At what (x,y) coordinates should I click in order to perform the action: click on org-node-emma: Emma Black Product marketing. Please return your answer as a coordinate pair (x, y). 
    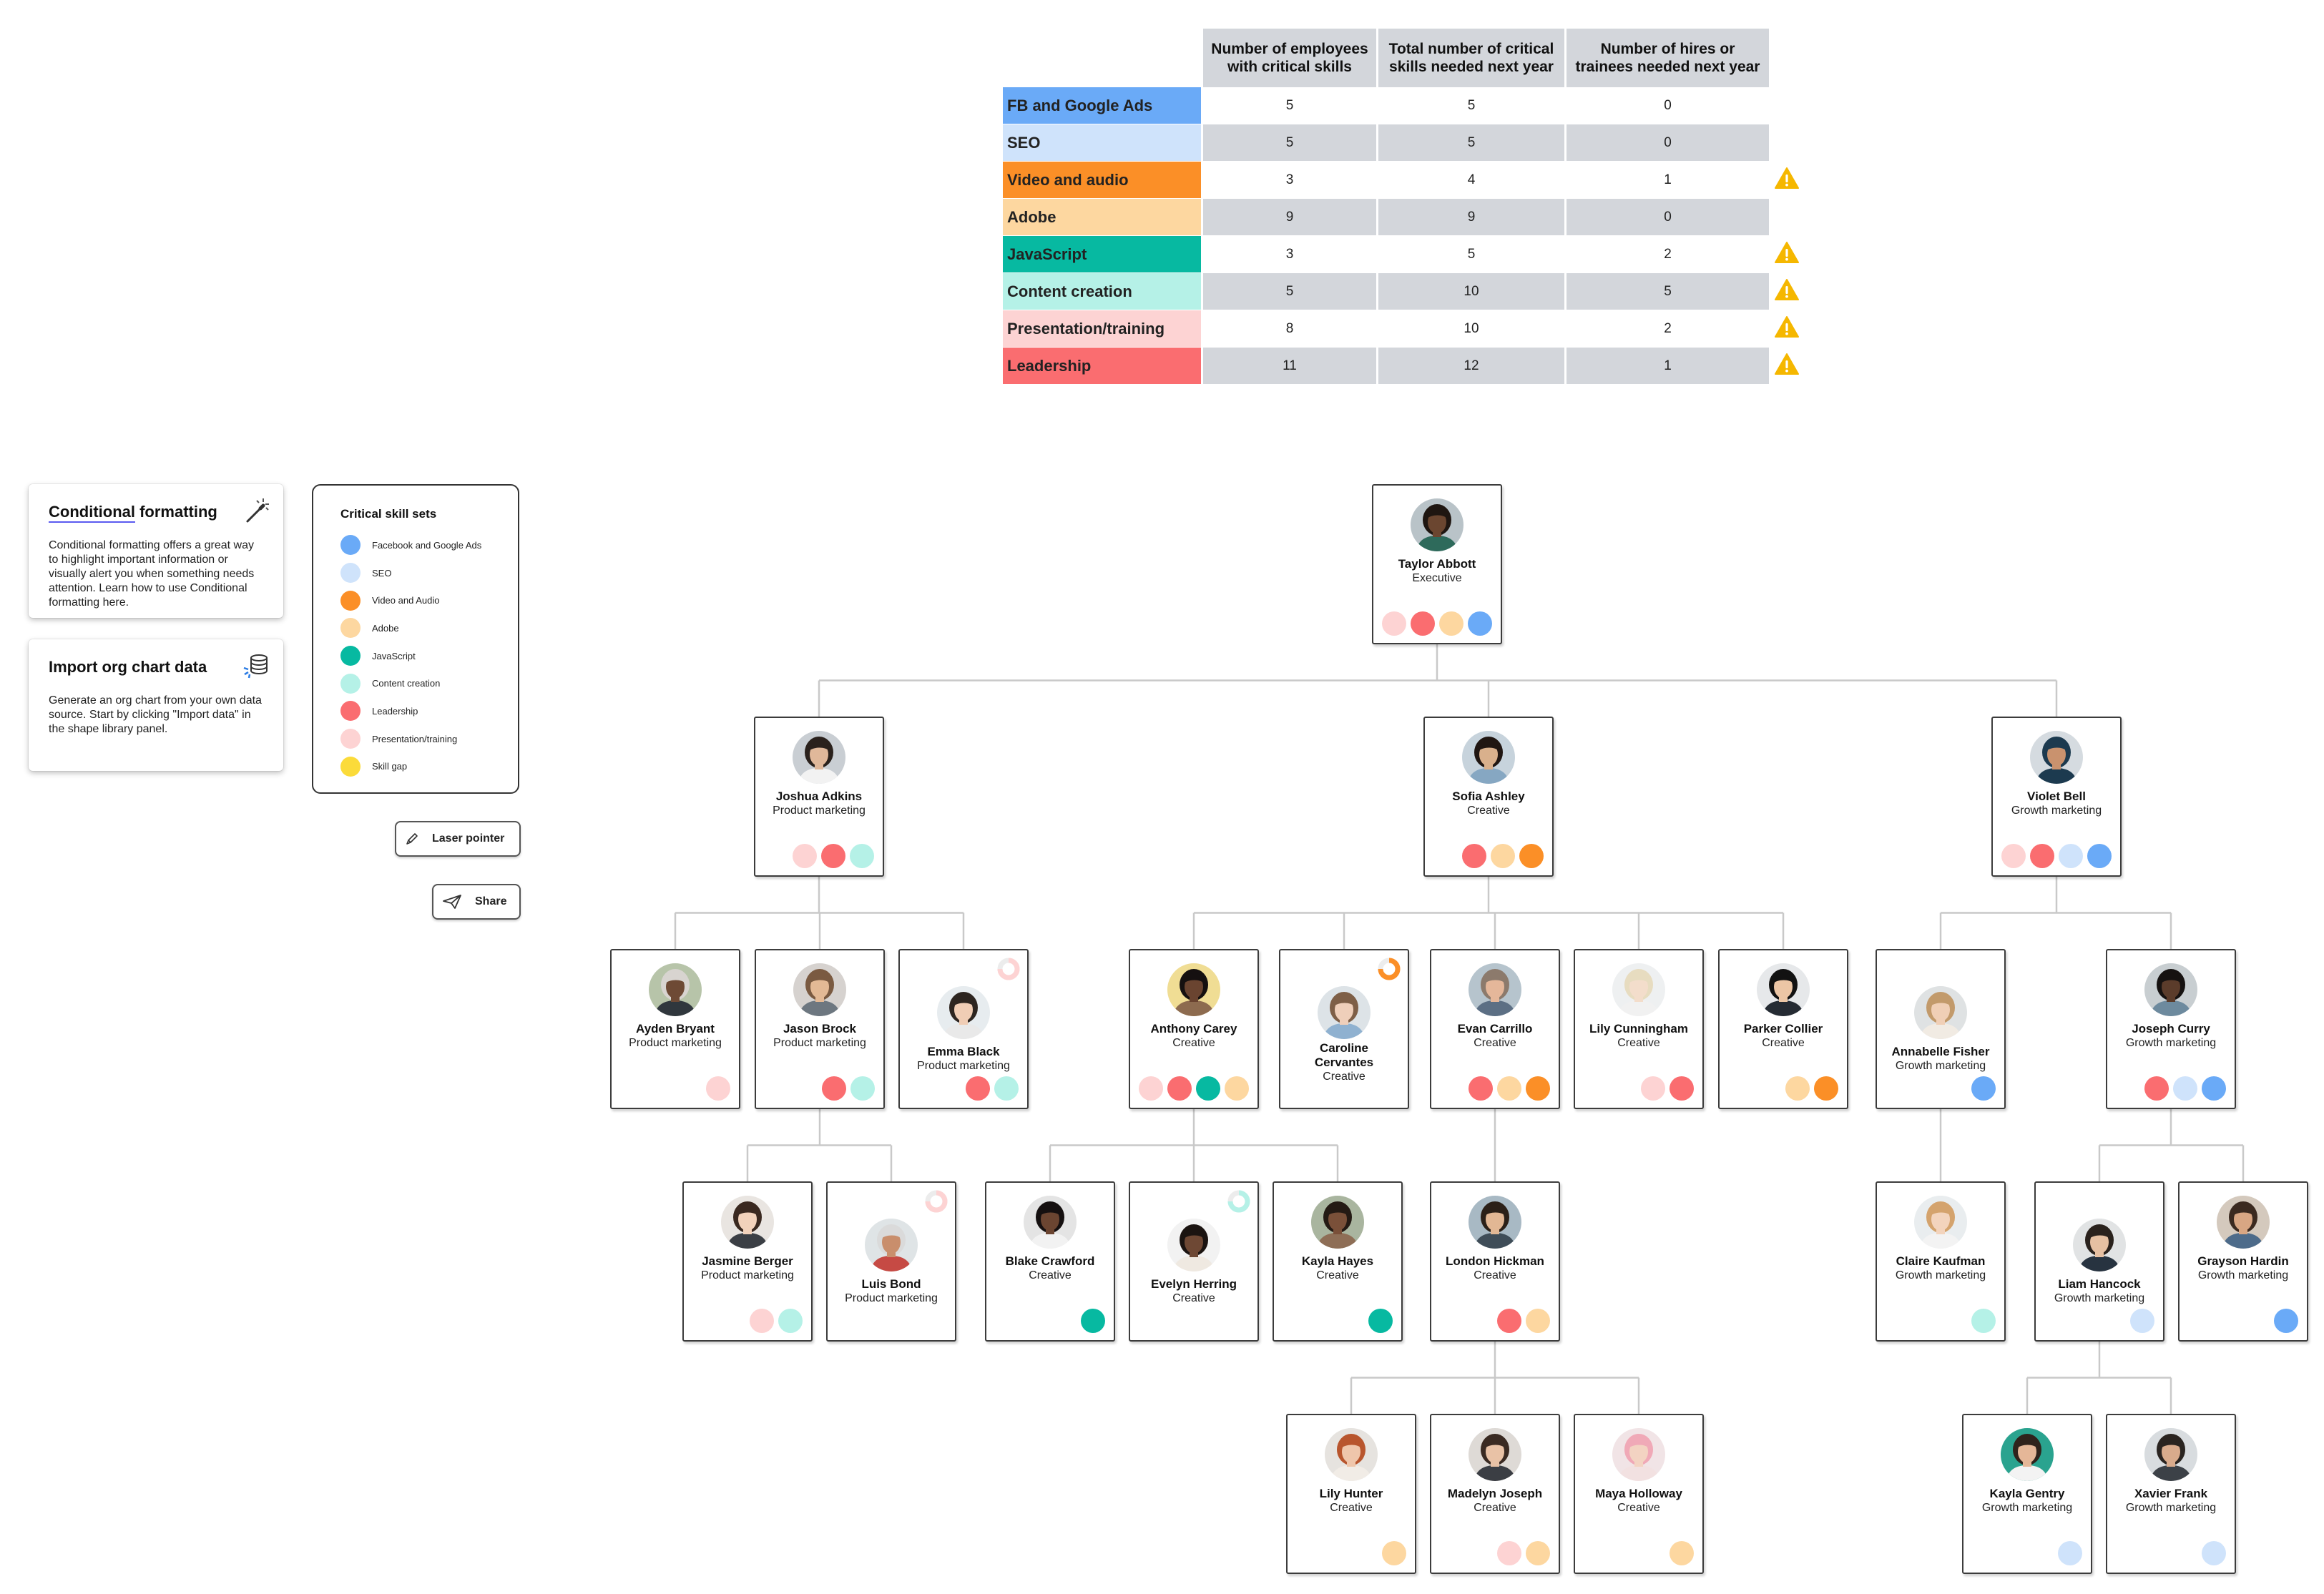
    Looking at the image, I should click on (964, 1029).